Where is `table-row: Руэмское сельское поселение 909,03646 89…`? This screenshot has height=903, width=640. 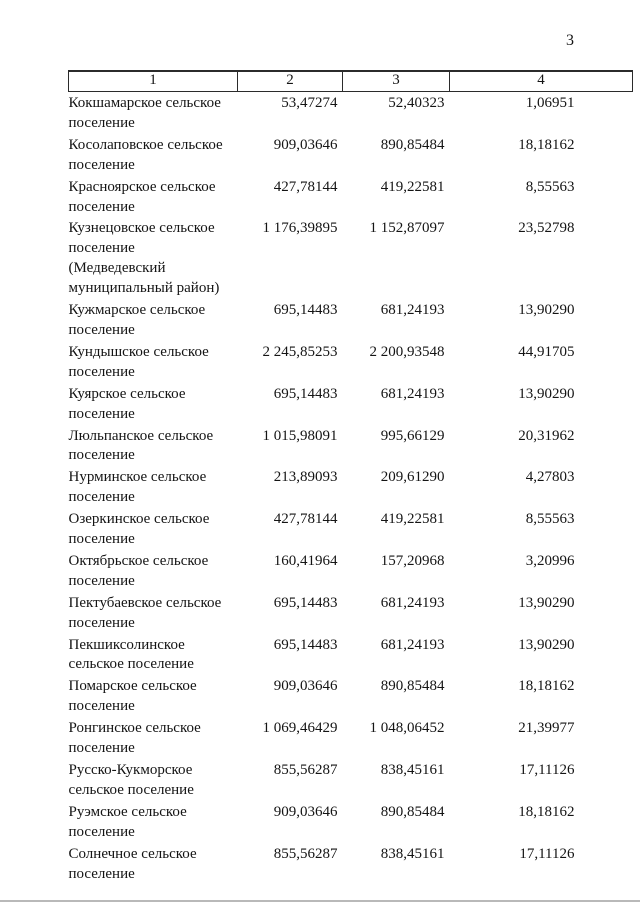
table-row: Руэмское сельское поселение 909,03646 89… is located at coordinates (351, 822).